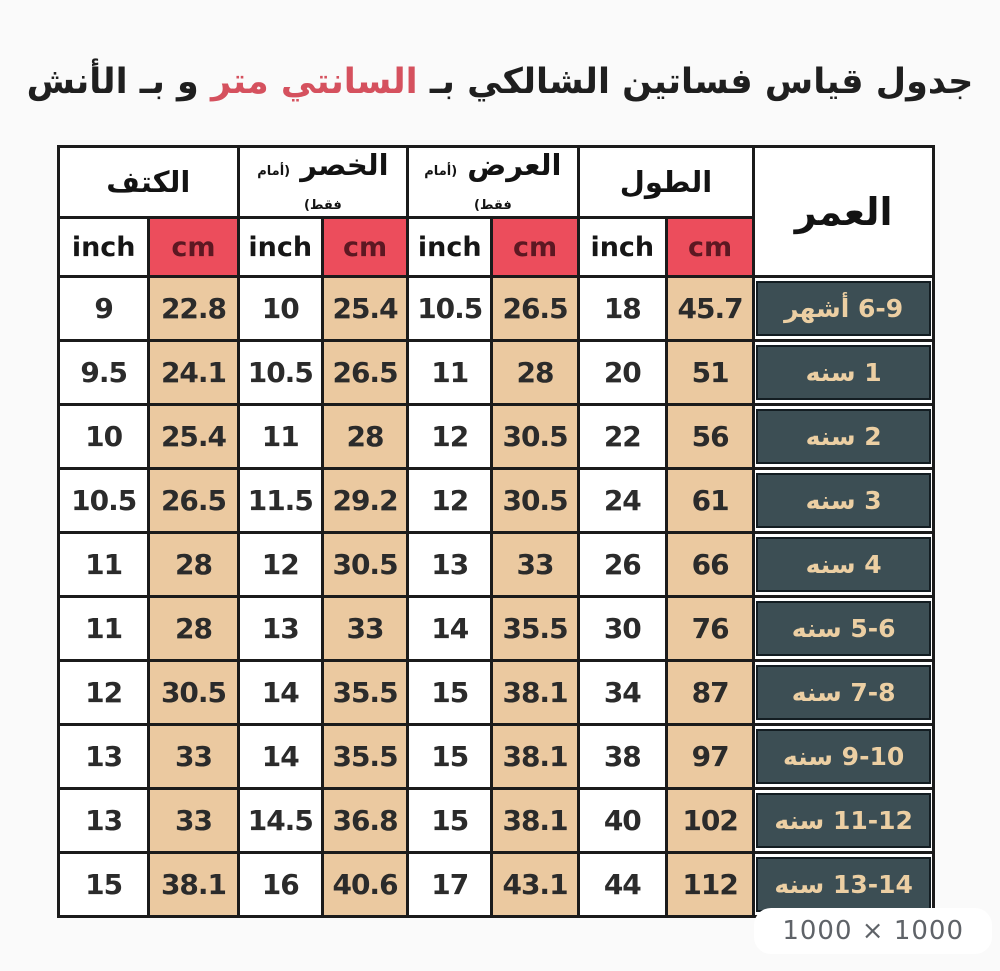 The width and height of the screenshot is (1000, 971). Describe the element at coordinates (843, 820) in the screenshot. I see `age-cell: 11-12 سنه` at that location.